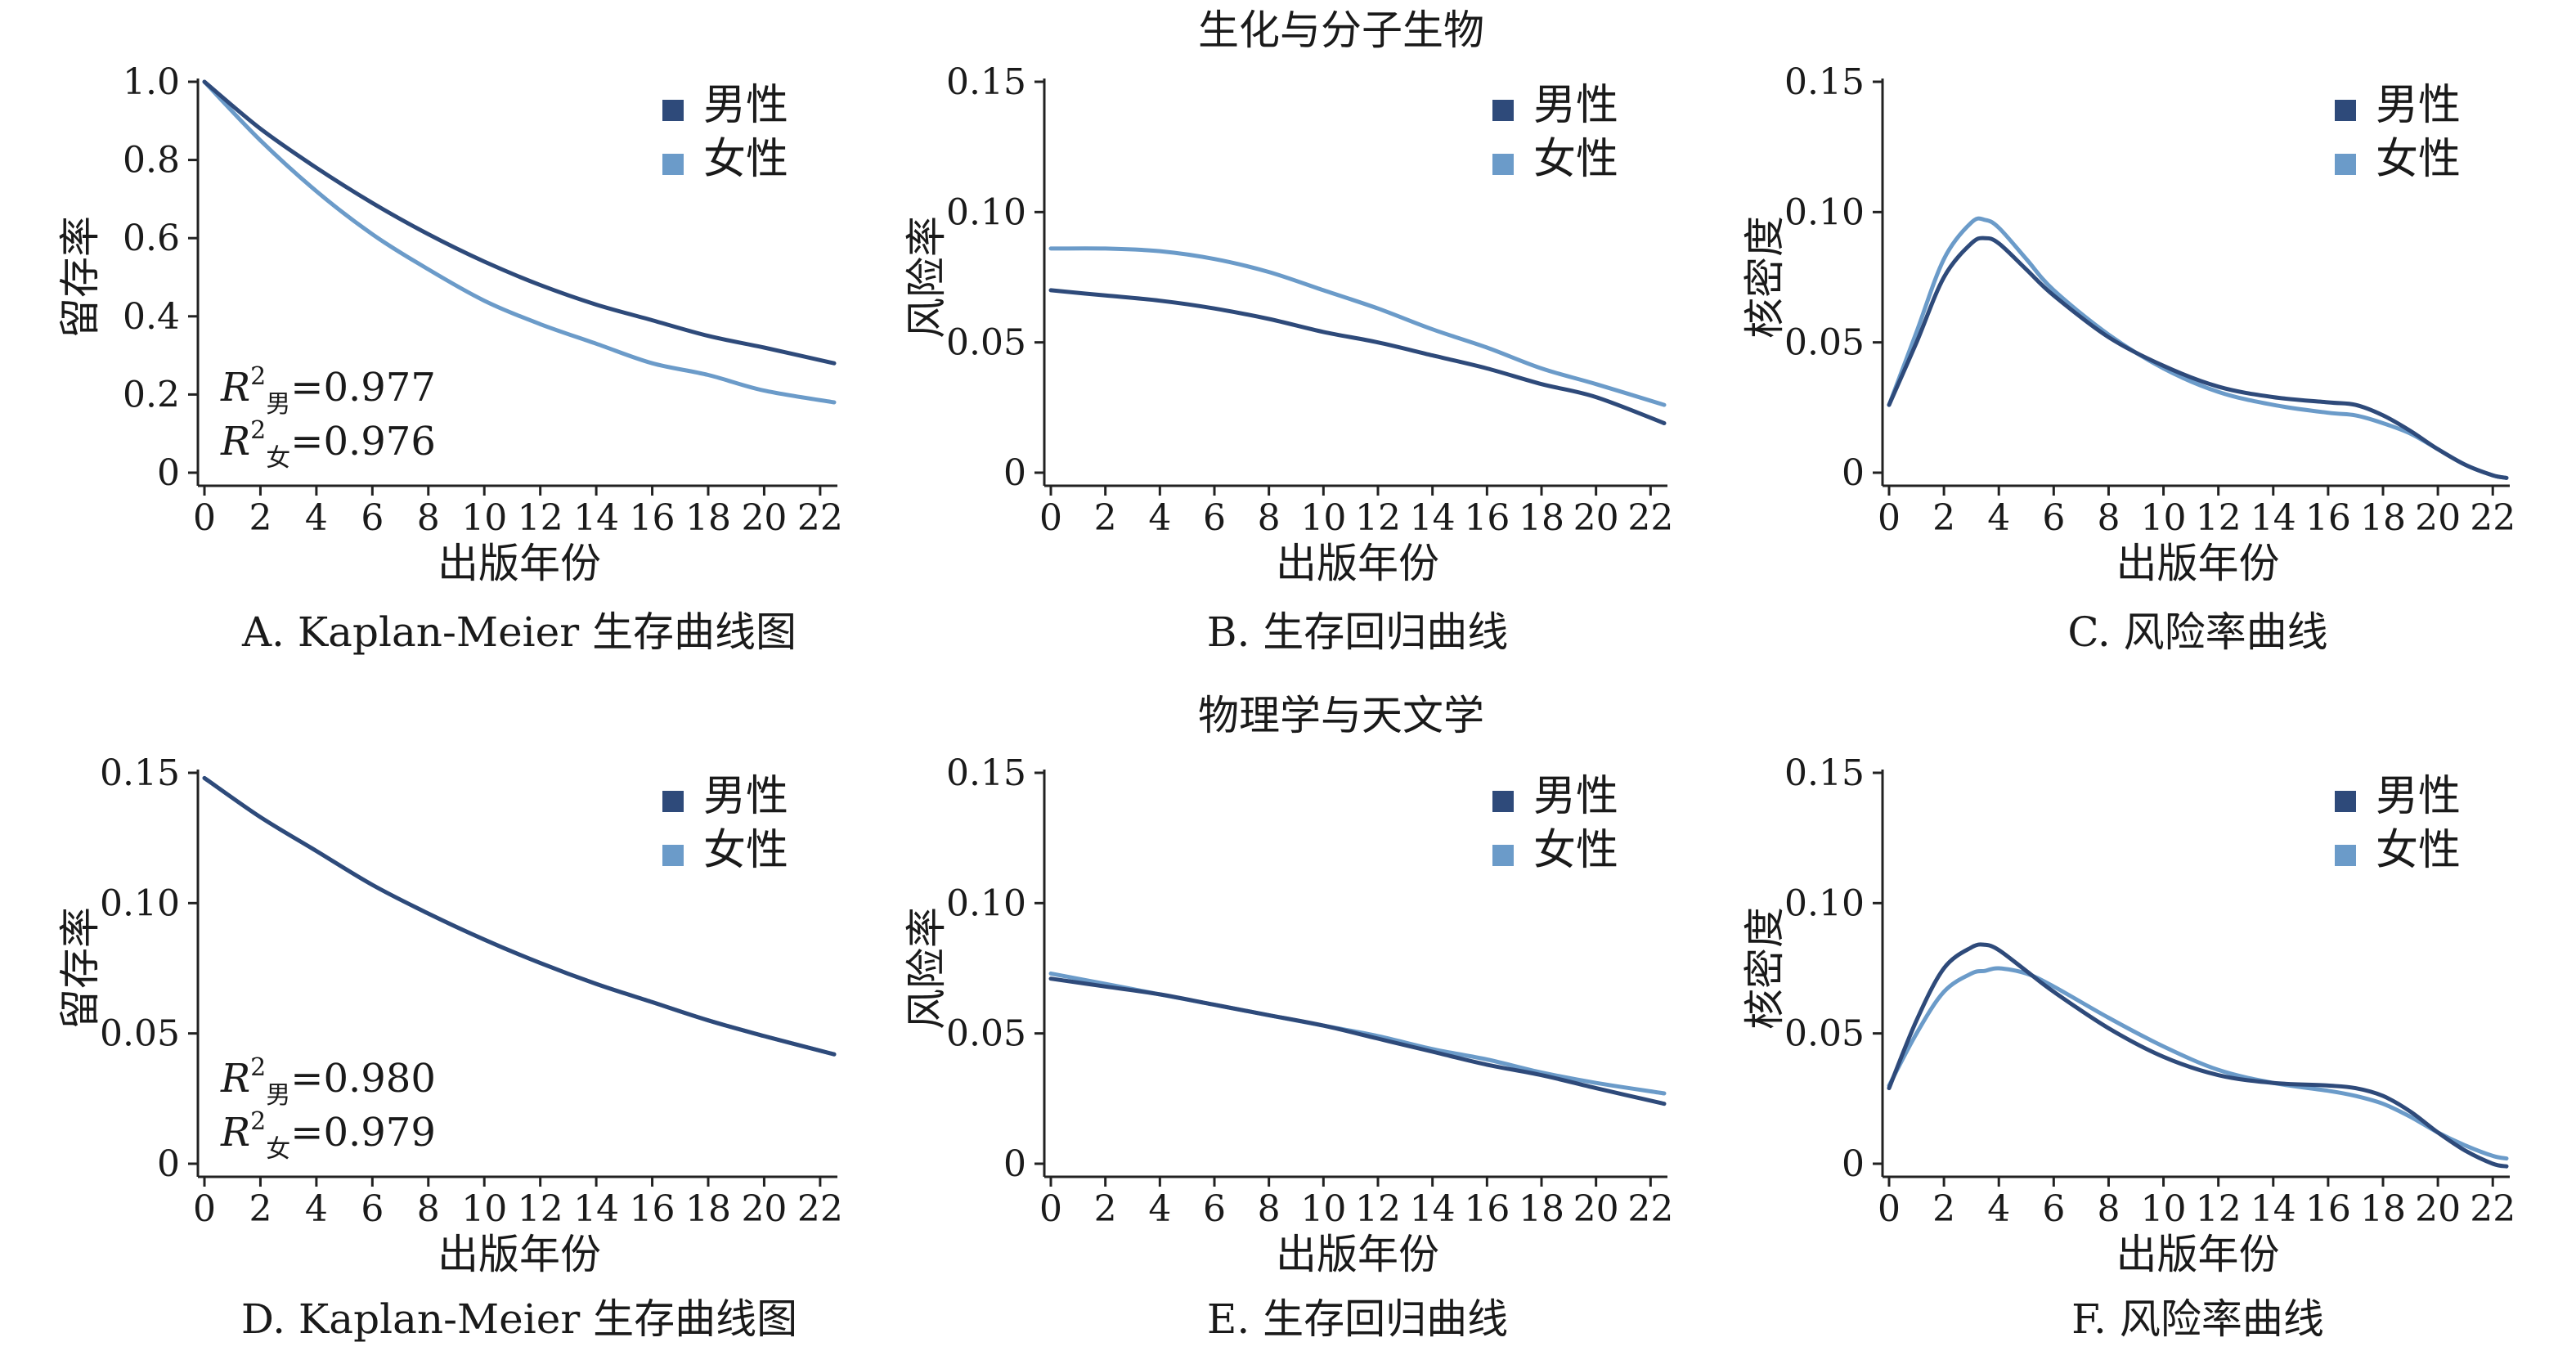 This screenshot has width=2576, height=1360. What do you see at coordinates (1341, 716) in the screenshot?
I see `section-title-bottom: 物理学与天文学` at bounding box center [1341, 716].